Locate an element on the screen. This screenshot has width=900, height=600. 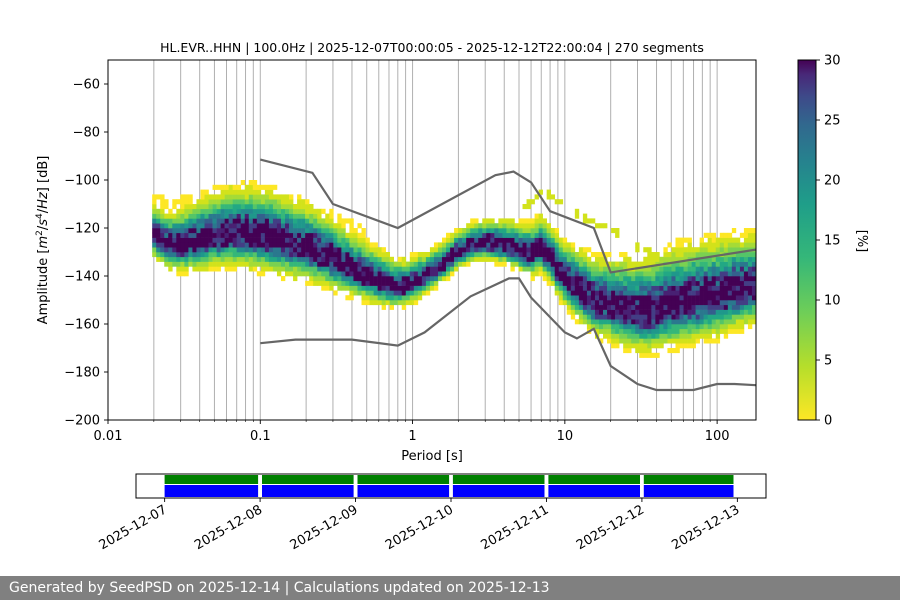
x-tick-label: 10 is located at coordinates (565, 436).